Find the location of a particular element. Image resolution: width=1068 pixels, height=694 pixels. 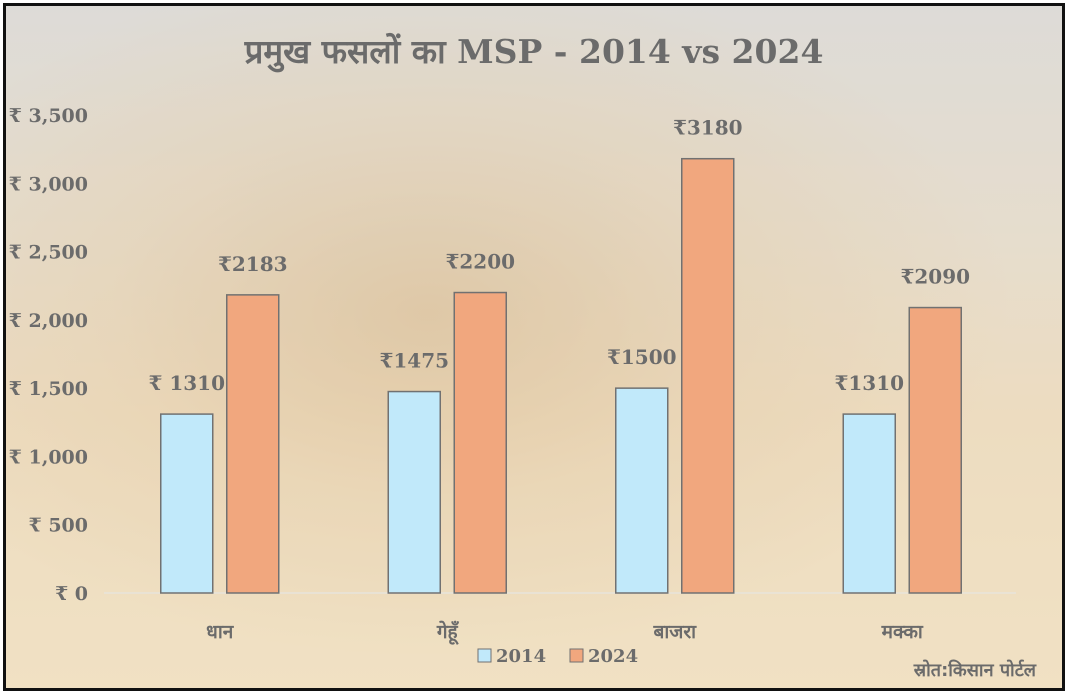

chart-title: प्रमुख फसलों का MSP - 2014 vs 2024 is located at coordinates (534, 52).